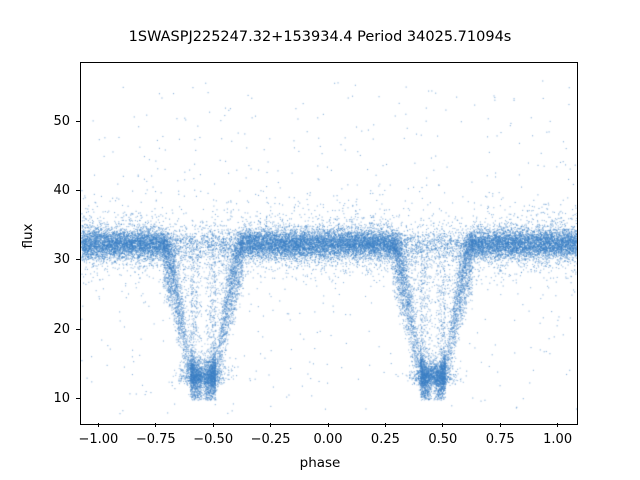 The image size is (640, 480). Describe the element at coordinates (500, 439) in the screenshot. I see `x-tick-label: 0.75` at that location.